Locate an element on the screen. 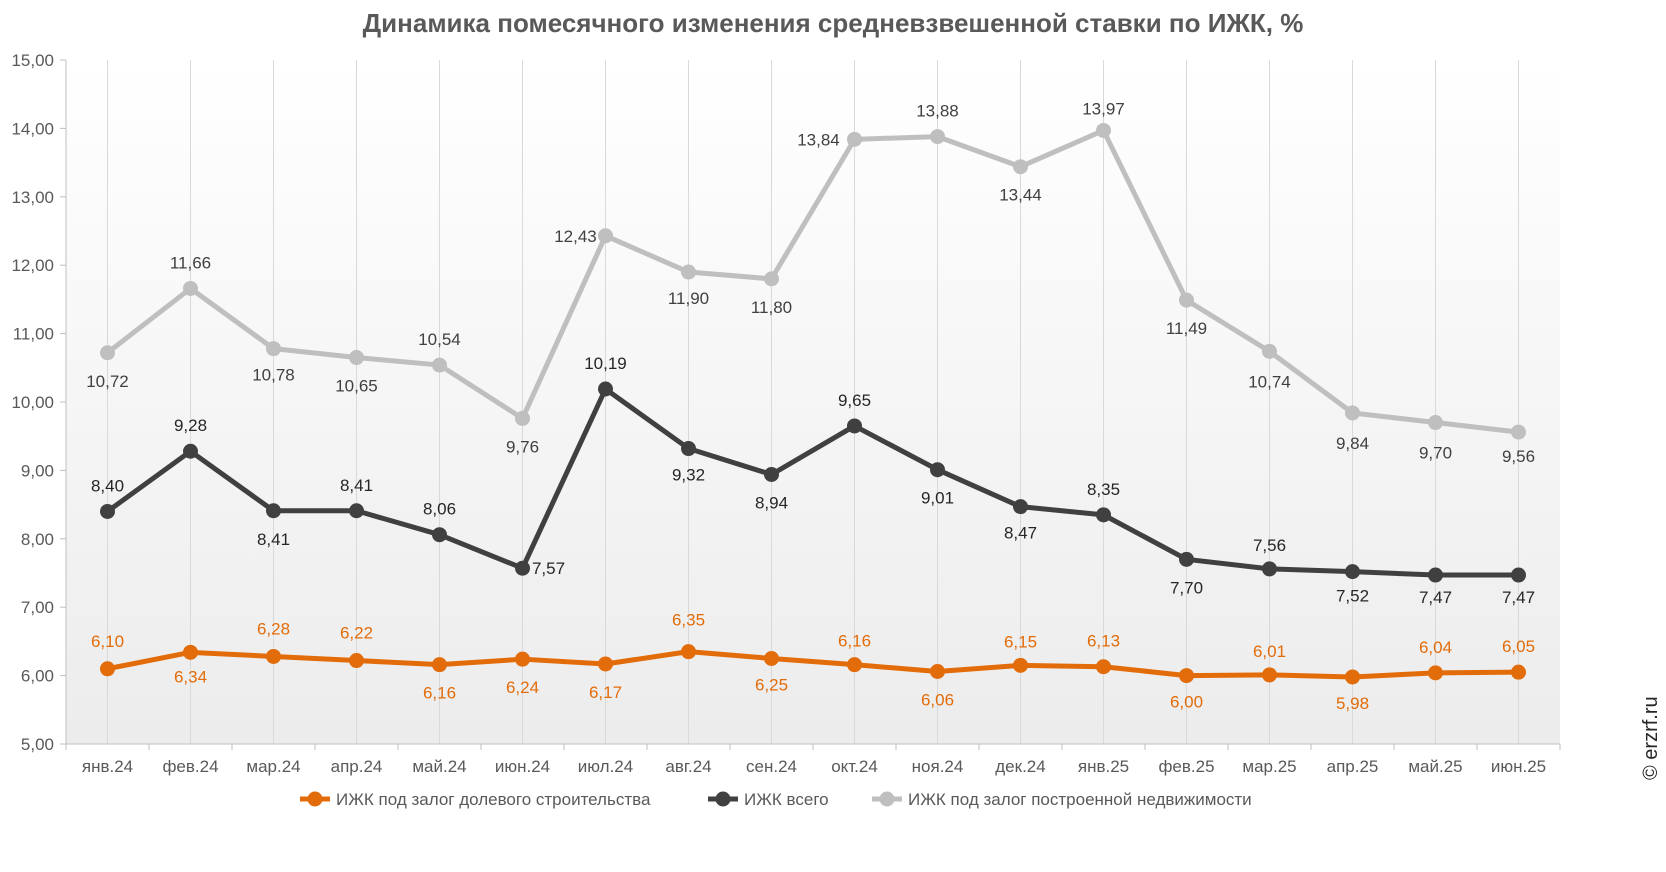 This screenshot has width=1666, height=872. y-tick-label: 14,00 is located at coordinates (32, 128).